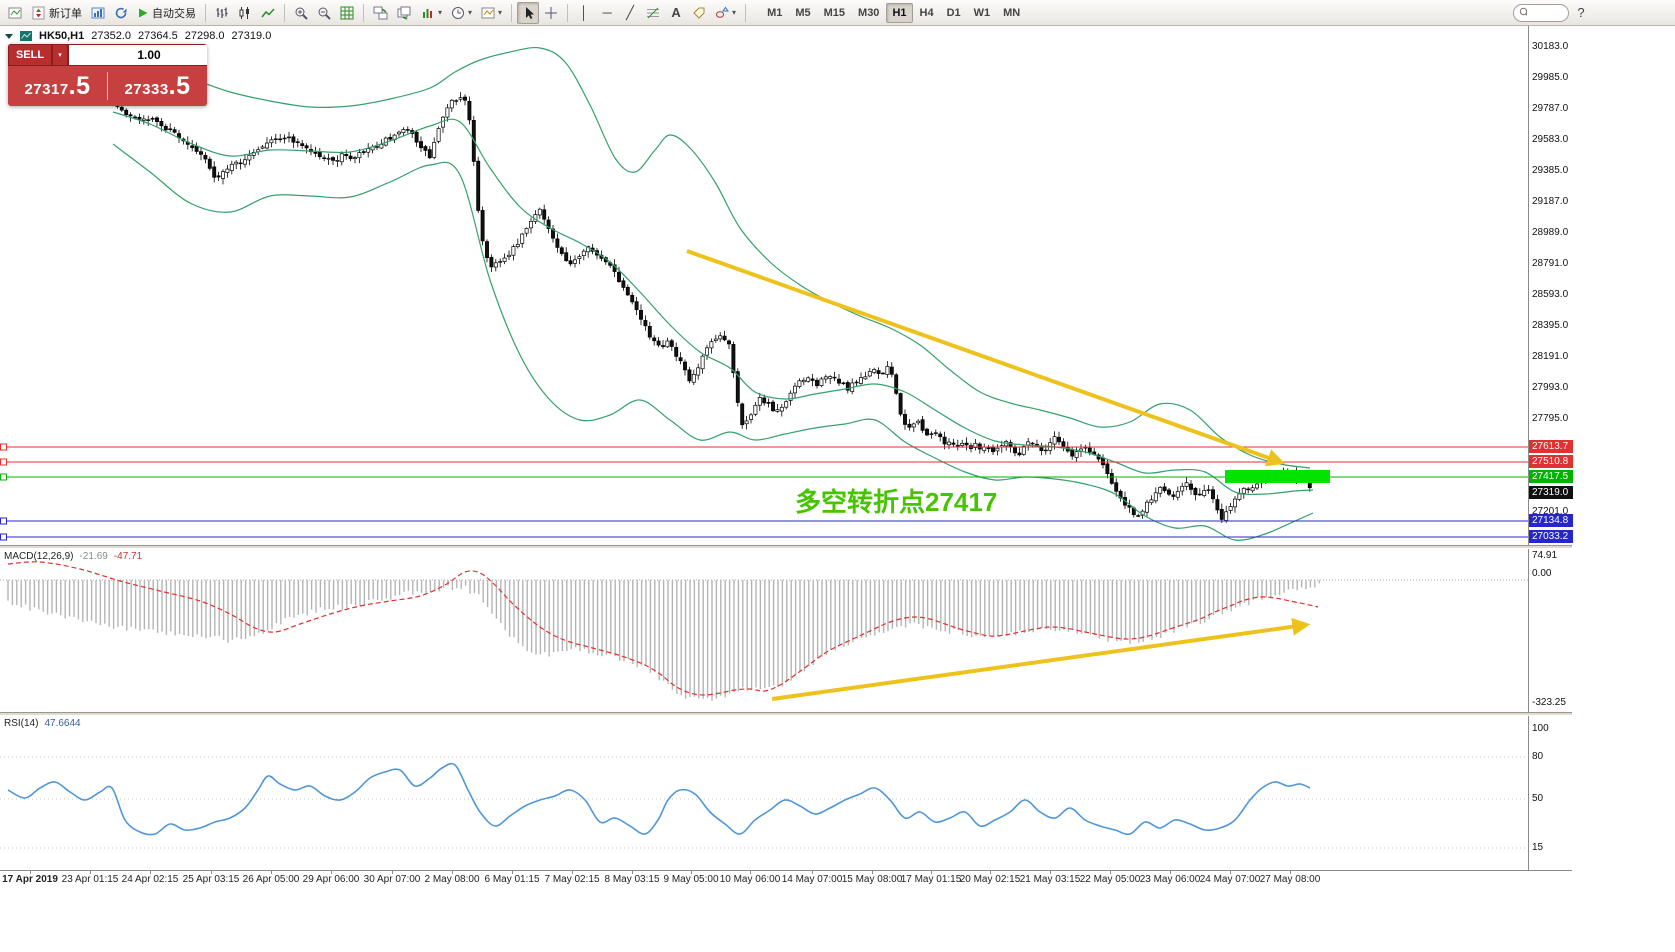 This screenshot has height=952, width=1675. Describe the element at coordinates (1011, 13) in the screenshot. I see `timeframe-button-mn: MN` at that location.